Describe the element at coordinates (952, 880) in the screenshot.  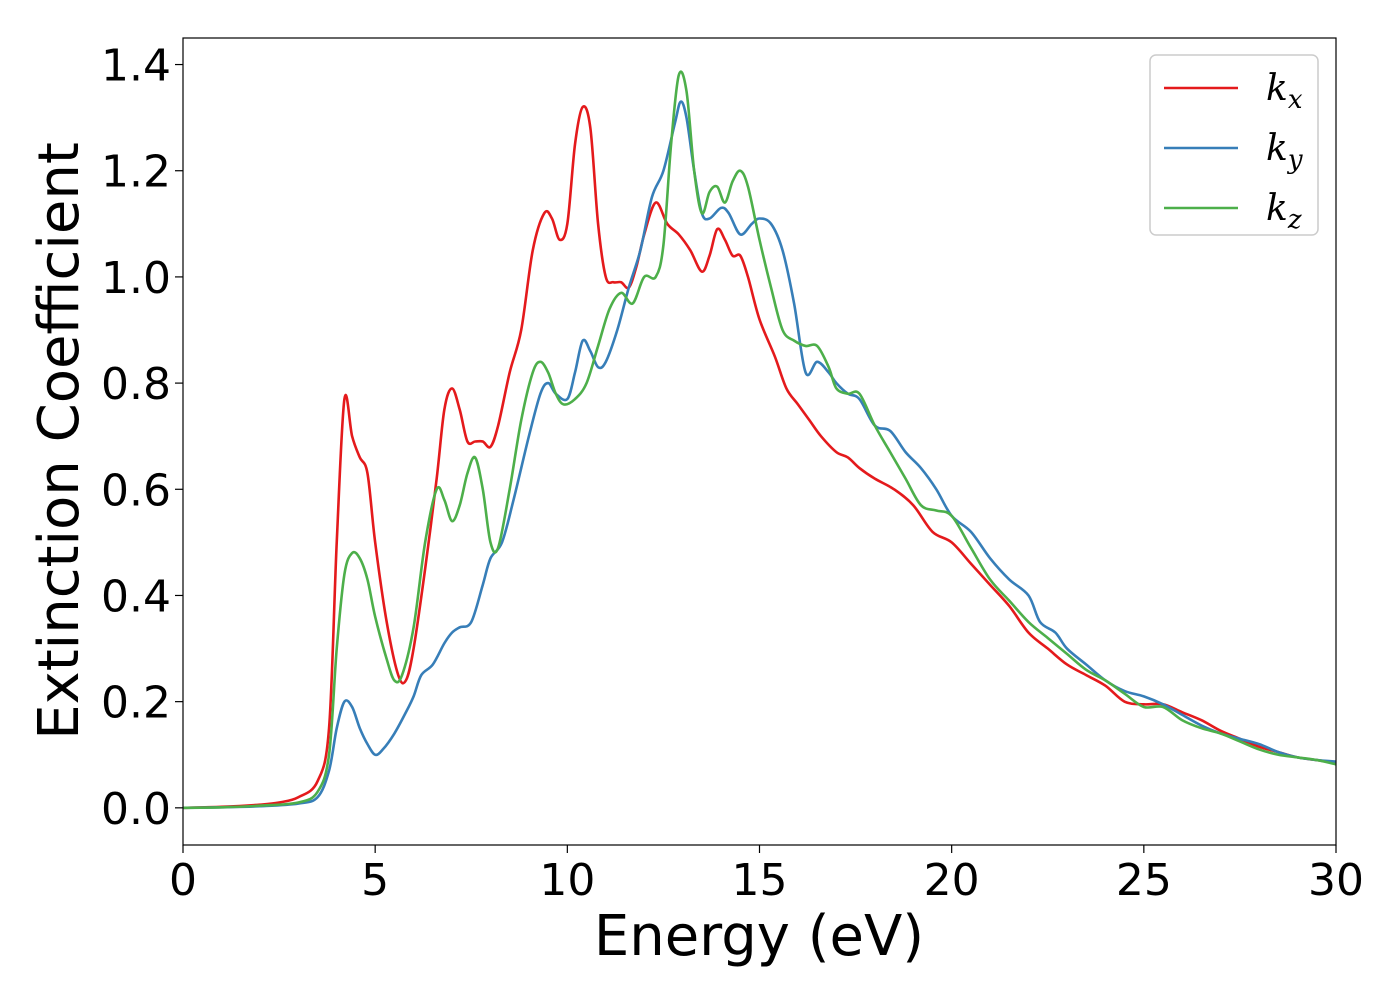
I see `x-tick-label: 20` at that location.